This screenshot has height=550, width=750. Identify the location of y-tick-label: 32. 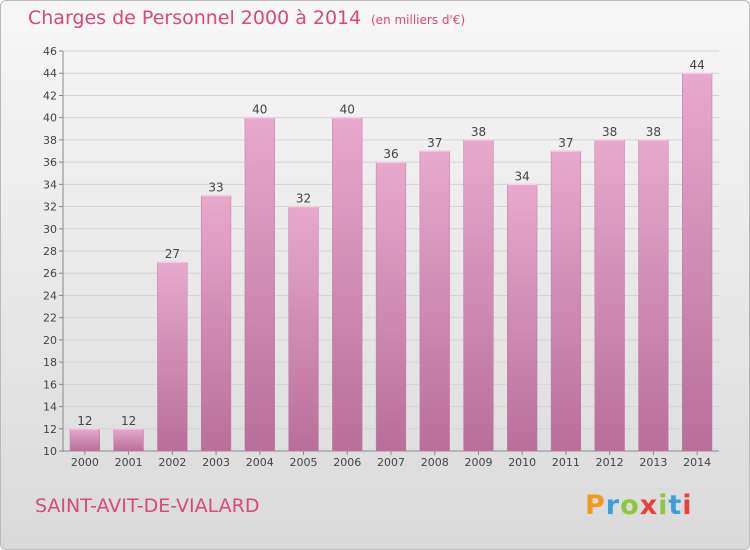
(50, 207).